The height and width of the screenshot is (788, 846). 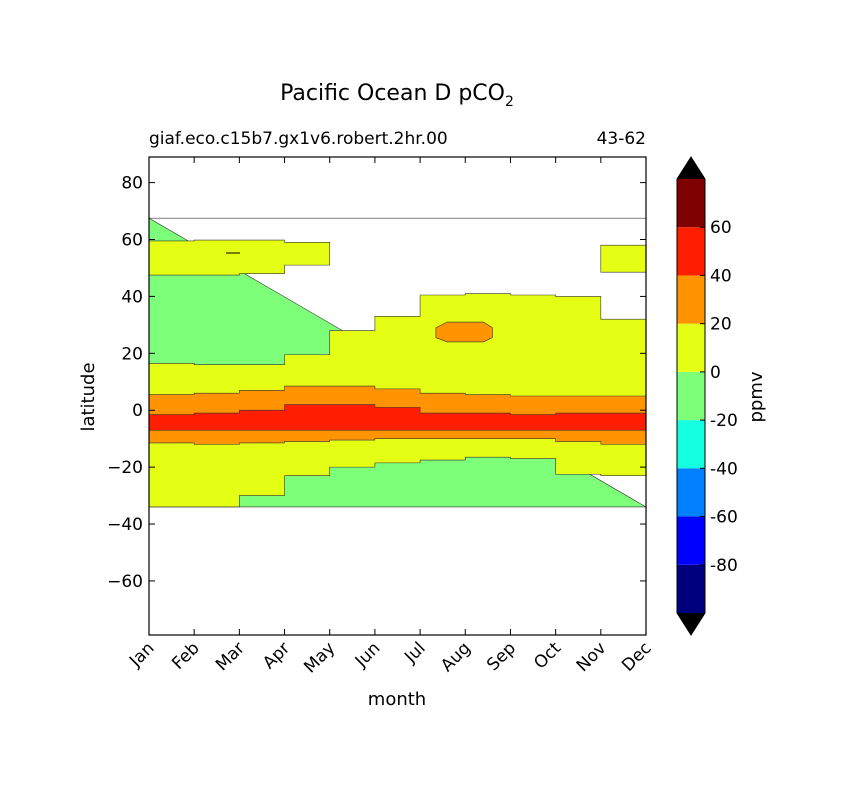 What do you see at coordinates (276, 655) in the screenshot?
I see `x-tick-label: Apr` at bounding box center [276, 655].